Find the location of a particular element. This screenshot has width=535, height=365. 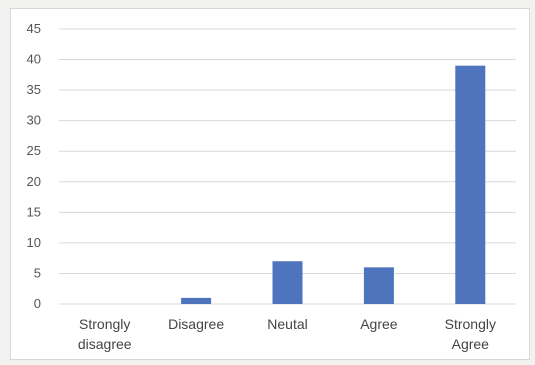

y-tick-label: 20 is located at coordinates (34, 181).